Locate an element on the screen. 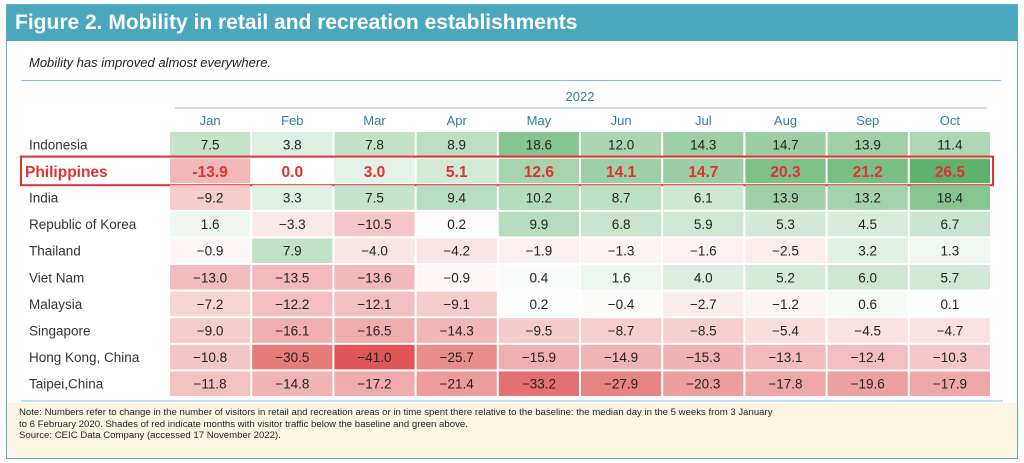 This screenshot has width=1024, height=463. data-label: −2.7 is located at coordinates (703, 304).